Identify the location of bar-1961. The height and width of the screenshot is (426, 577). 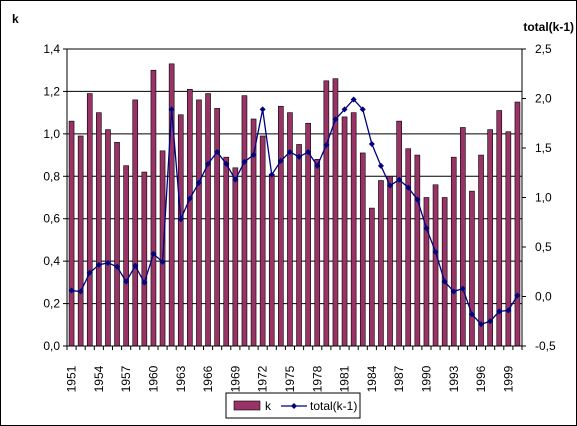
(162, 248).